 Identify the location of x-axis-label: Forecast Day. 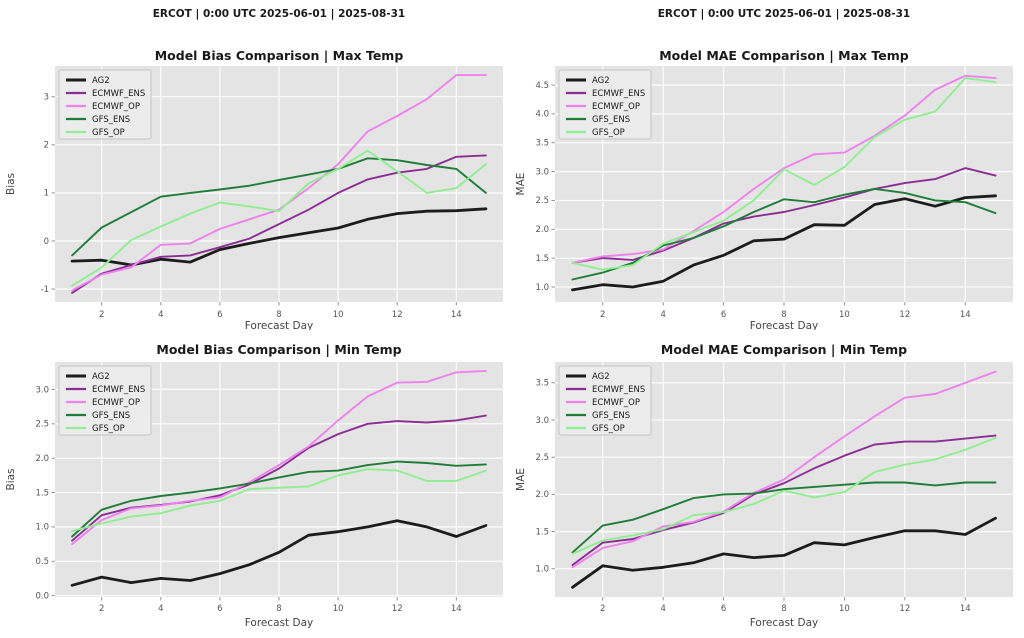
(784, 325).